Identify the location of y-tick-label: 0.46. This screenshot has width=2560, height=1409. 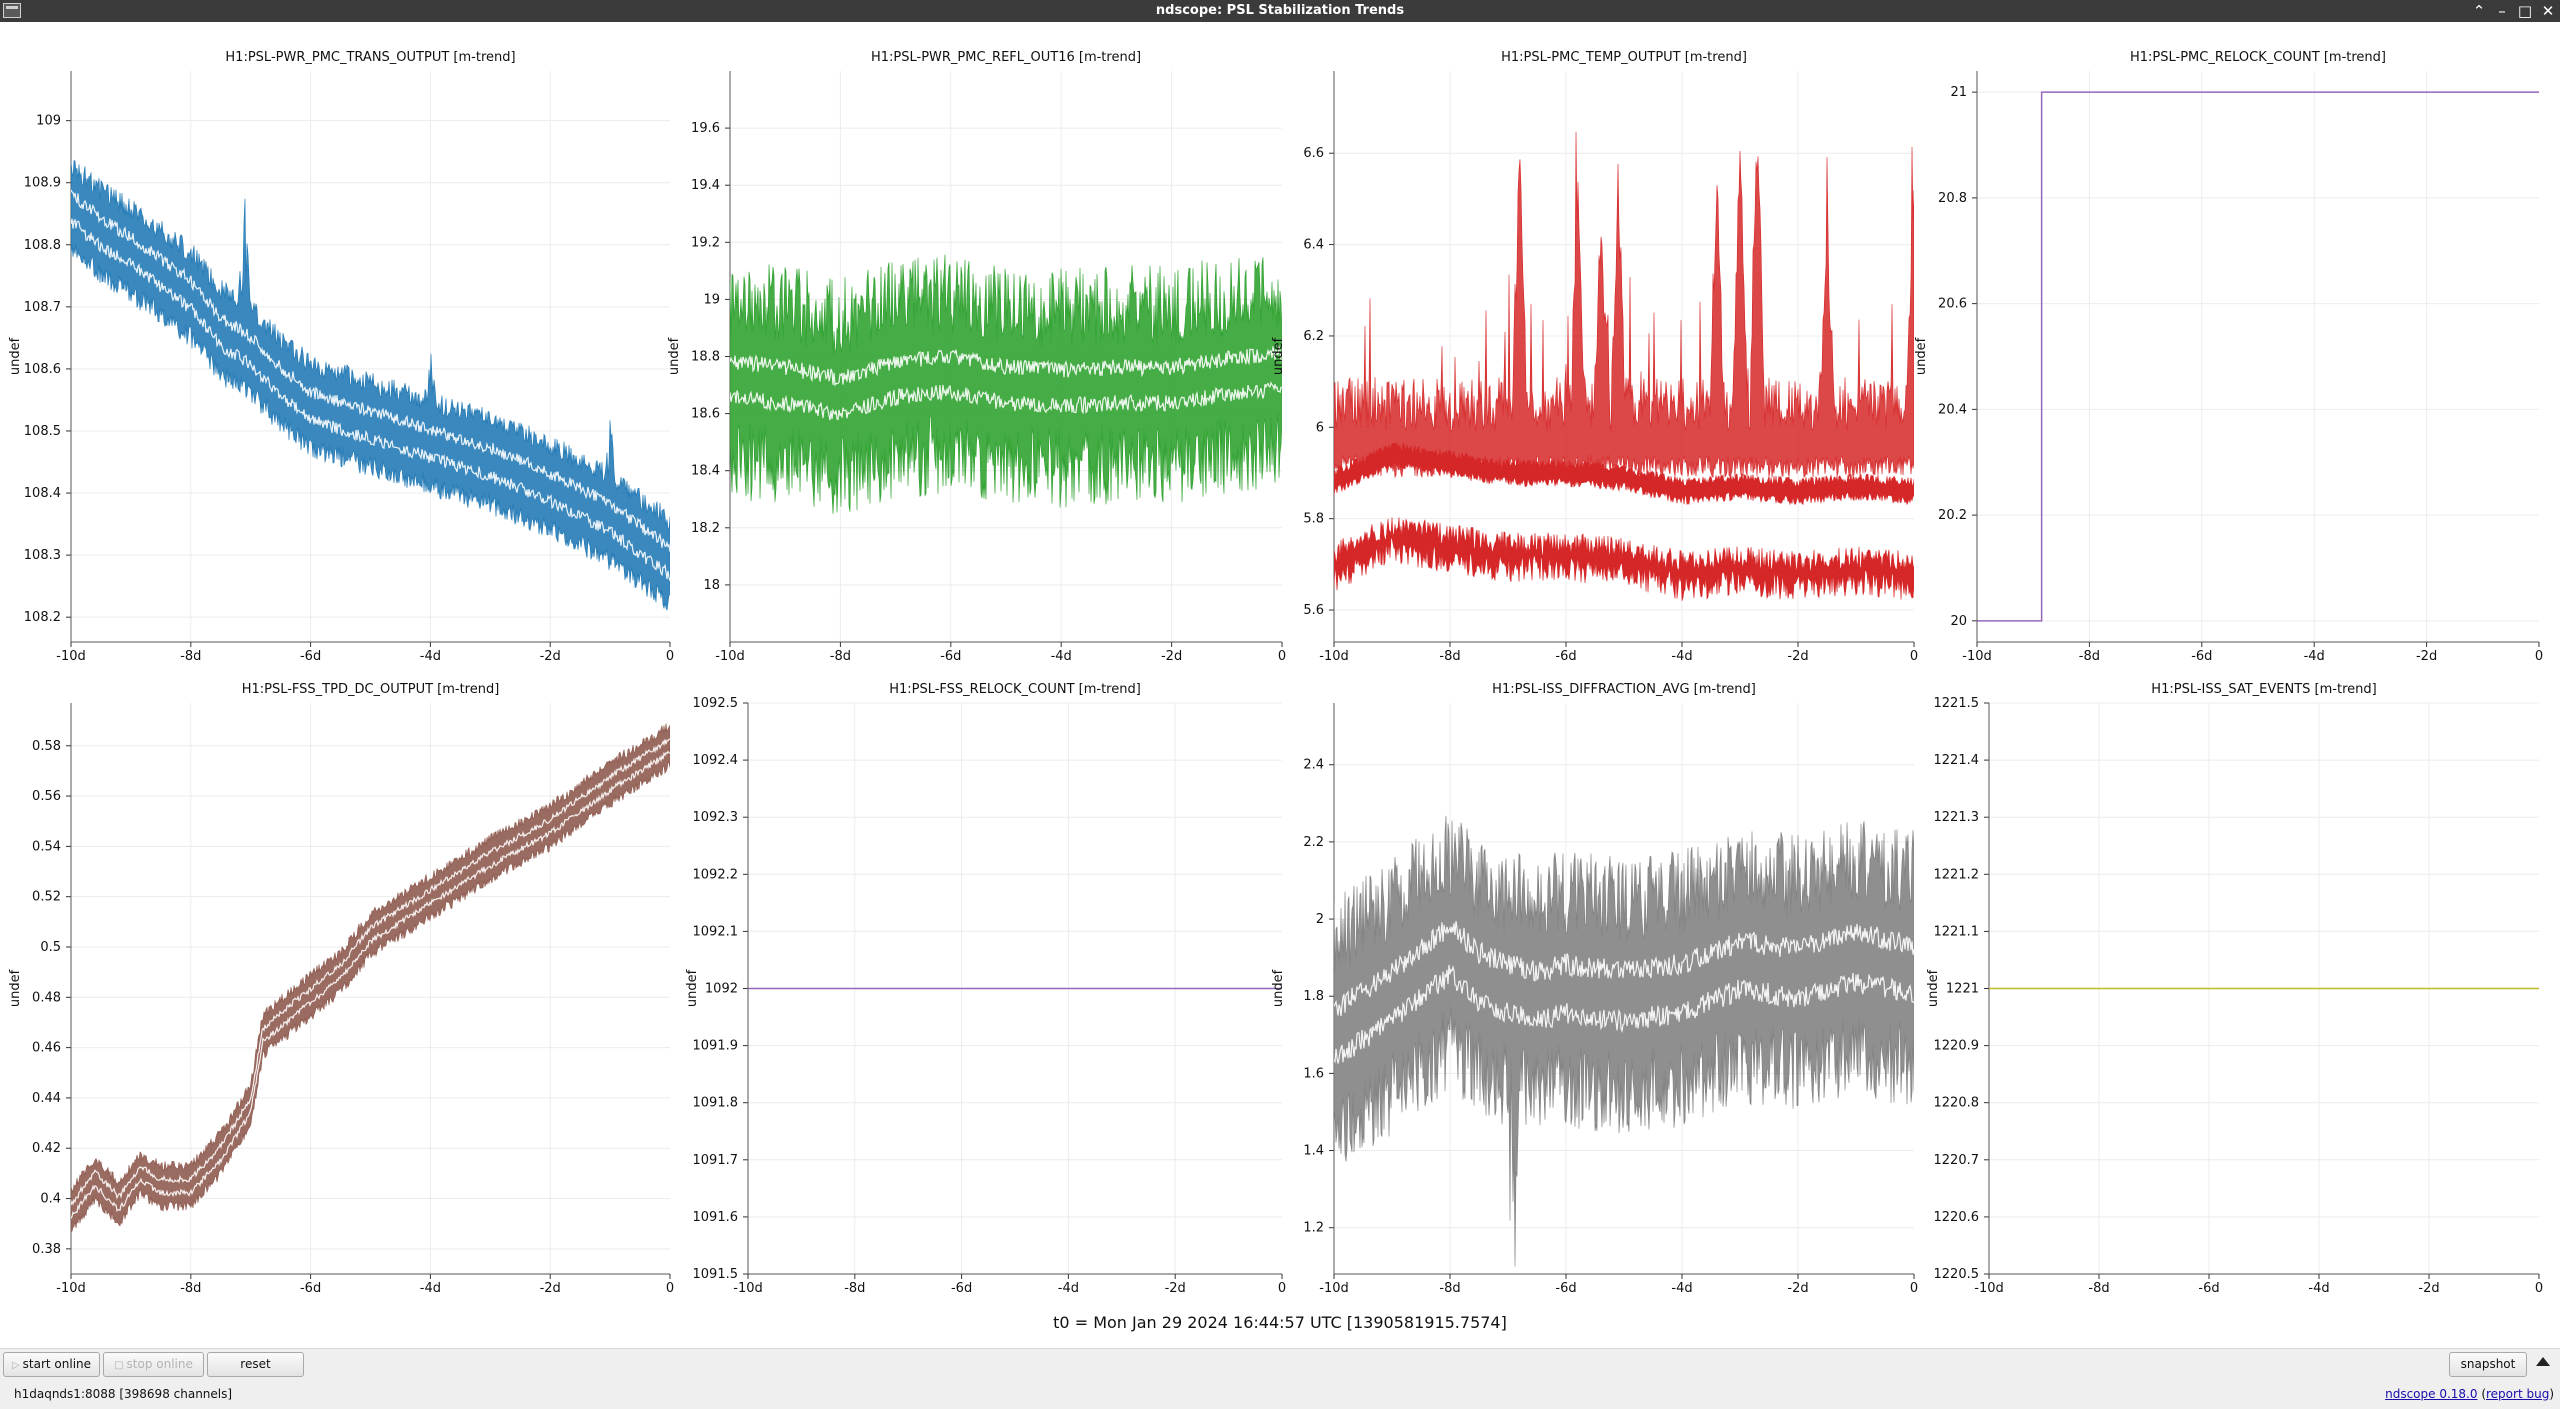
(46, 1048).